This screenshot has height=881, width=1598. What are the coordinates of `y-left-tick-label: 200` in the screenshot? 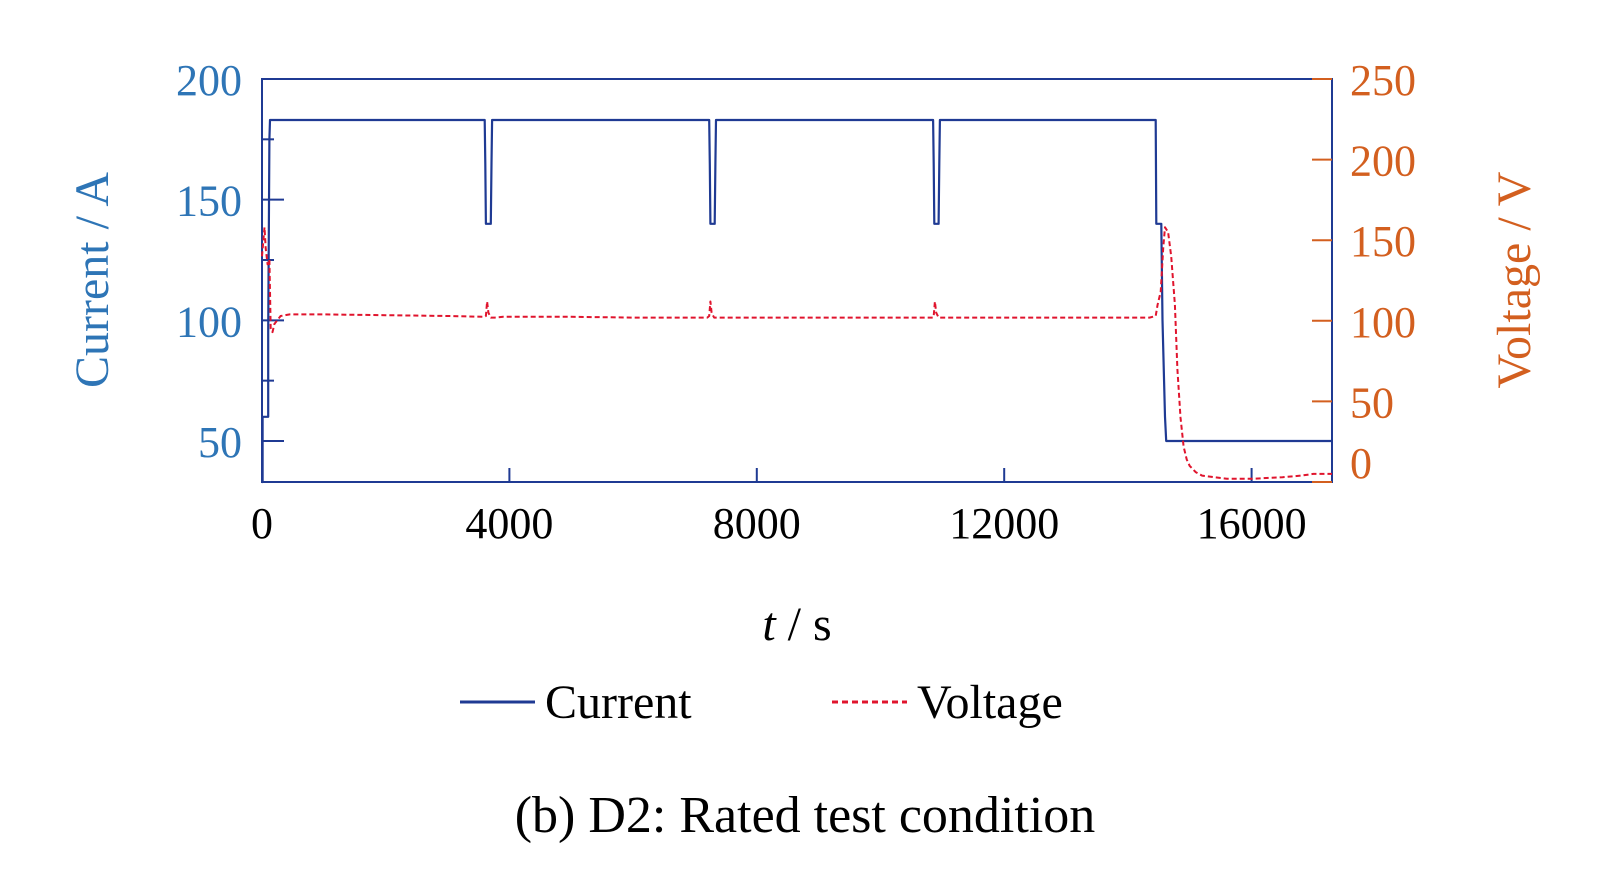 It's located at (209, 80).